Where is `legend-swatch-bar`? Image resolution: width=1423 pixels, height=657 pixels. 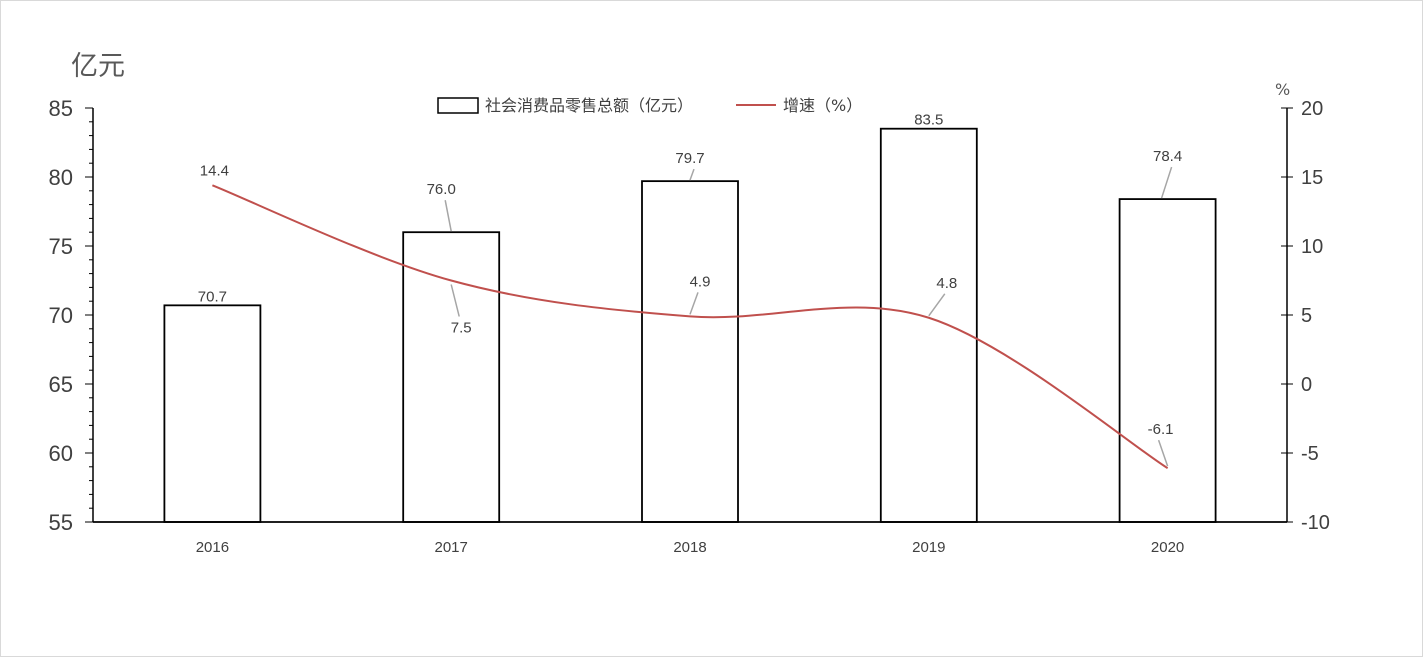 legend-swatch-bar is located at coordinates (458, 105).